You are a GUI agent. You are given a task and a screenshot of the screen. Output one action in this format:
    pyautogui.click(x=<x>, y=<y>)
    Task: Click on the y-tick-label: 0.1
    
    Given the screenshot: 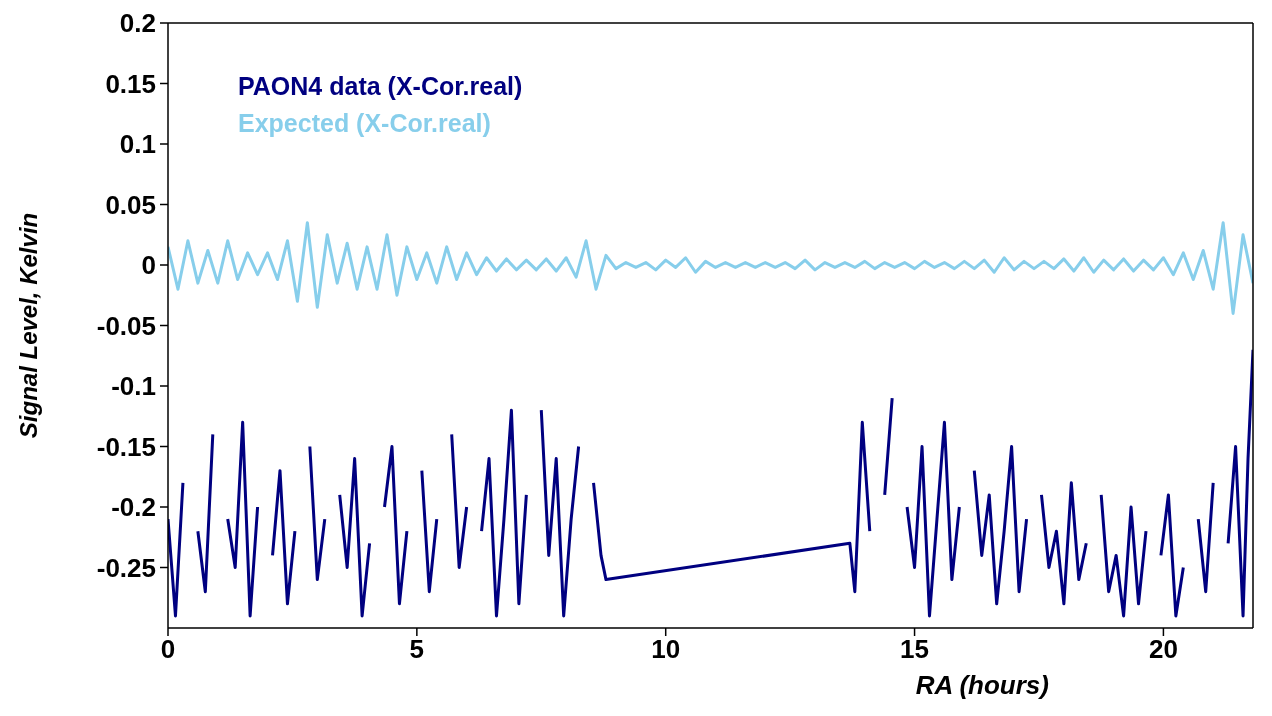 What is the action you would take?
    pyautogui.click(x=137, y=144)
    